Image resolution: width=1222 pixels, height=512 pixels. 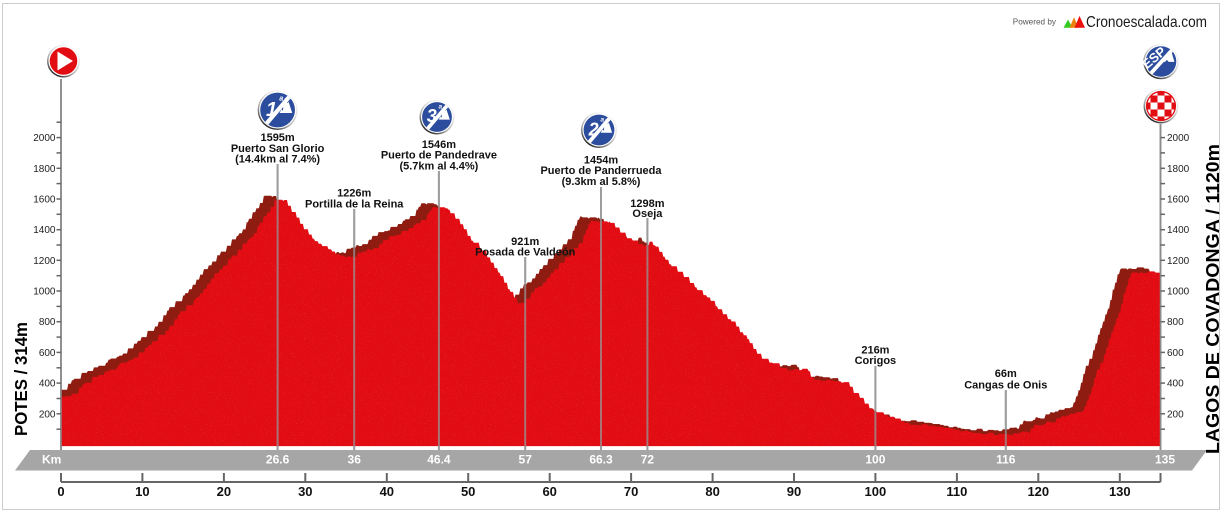 What do you see at coordinates (601, 182) in the screenshot?
I see `svg-text: (9.3km al 5.8%)` at bounding box center [601, 182].